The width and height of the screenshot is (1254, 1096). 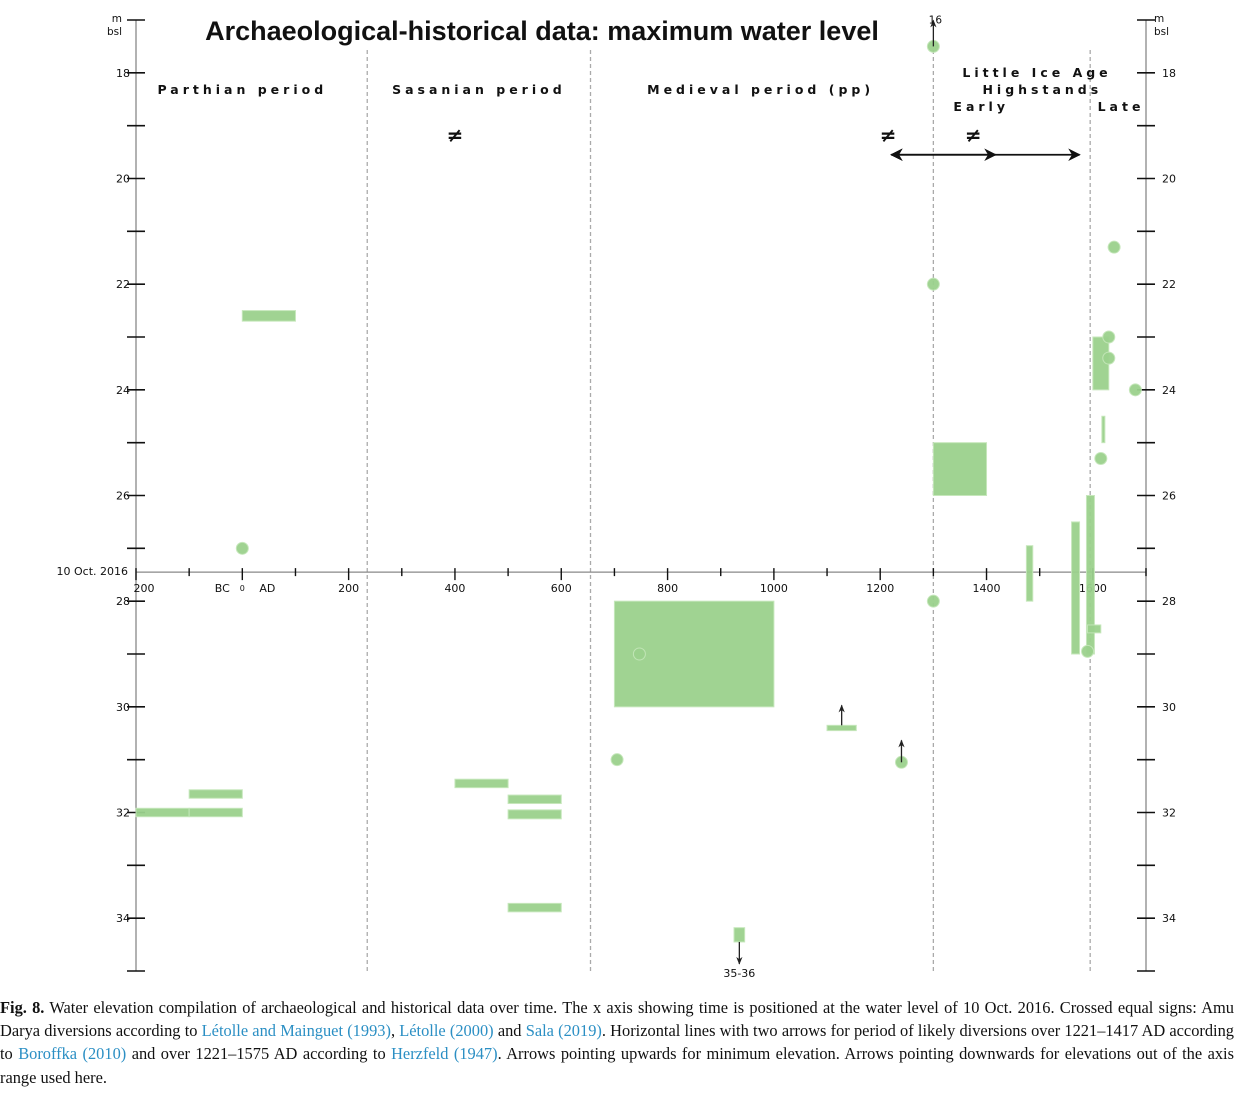 What do you see at coordinates (444, 1054) in the screenshot?
I see `ref-herzfeld-1947: Herzfeld (1947)` at bounding box center [444, 1054].